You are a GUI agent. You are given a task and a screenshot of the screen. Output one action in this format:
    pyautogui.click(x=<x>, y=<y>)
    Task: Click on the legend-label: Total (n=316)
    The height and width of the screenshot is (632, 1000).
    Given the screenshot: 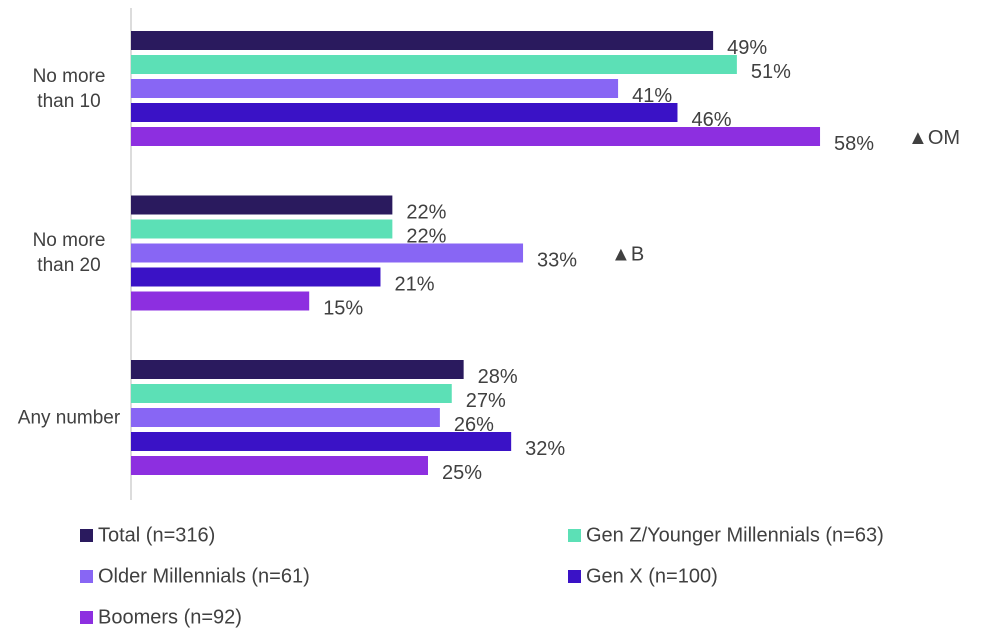 What is the action you would take?
    pyautogui.click(x=156, y=535)
    